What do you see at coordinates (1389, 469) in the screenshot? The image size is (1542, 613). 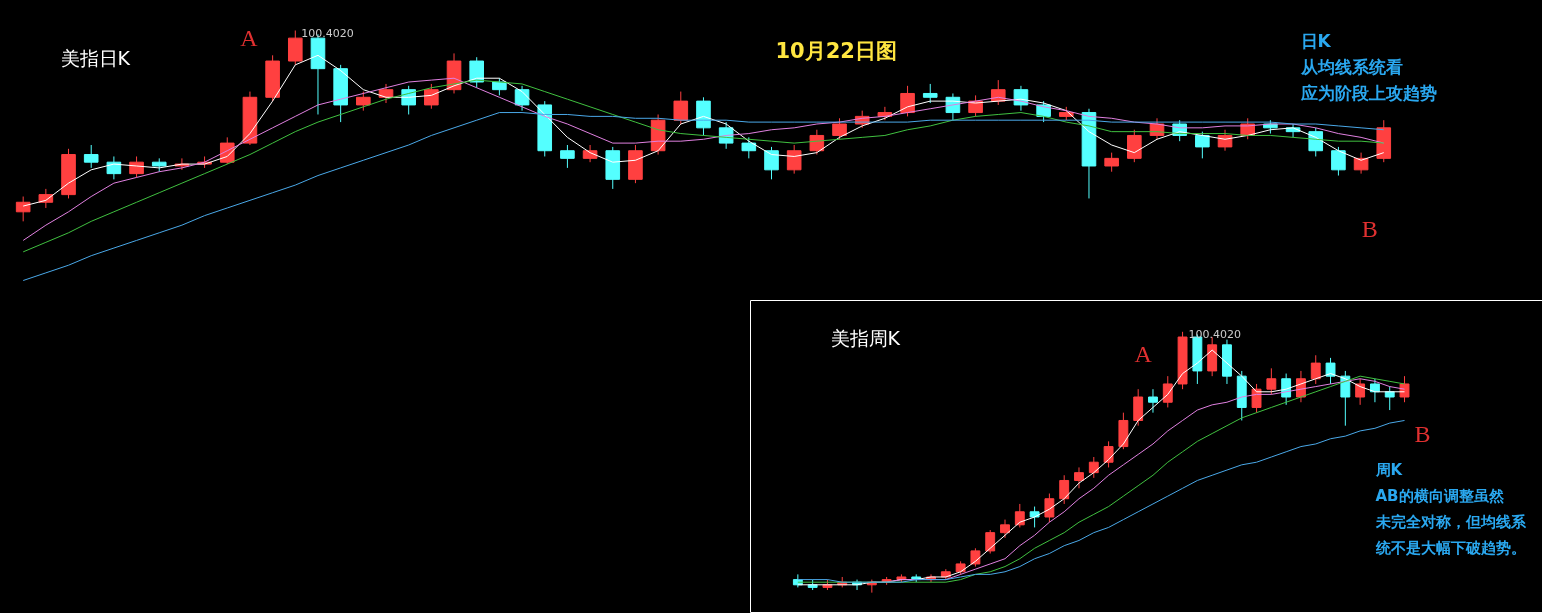 I see `annotation: 周K` at bounding box center [1389, 469].